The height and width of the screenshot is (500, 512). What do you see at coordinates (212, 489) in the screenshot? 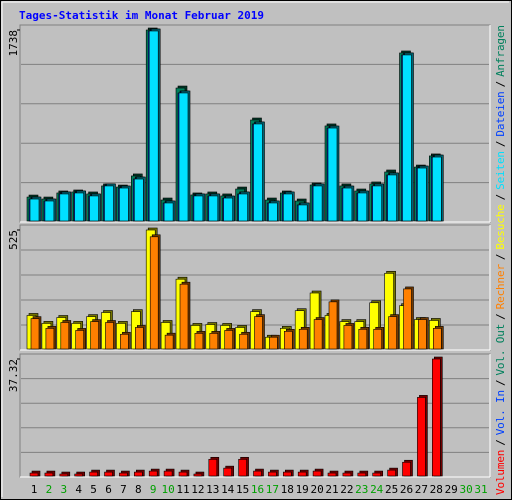
I see `x-tick-label: 13` at bounding box center [212, 489].